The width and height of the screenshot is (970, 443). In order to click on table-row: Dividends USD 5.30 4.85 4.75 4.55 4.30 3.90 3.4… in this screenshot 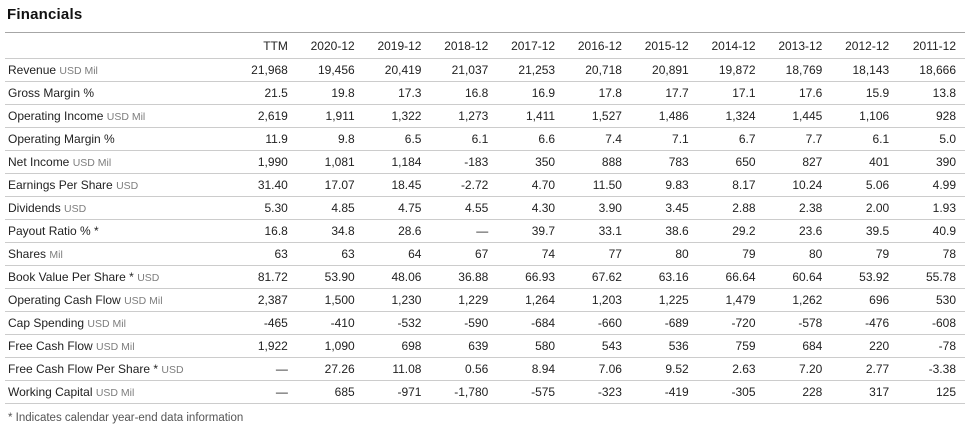, I will do `click(485, 208)`.